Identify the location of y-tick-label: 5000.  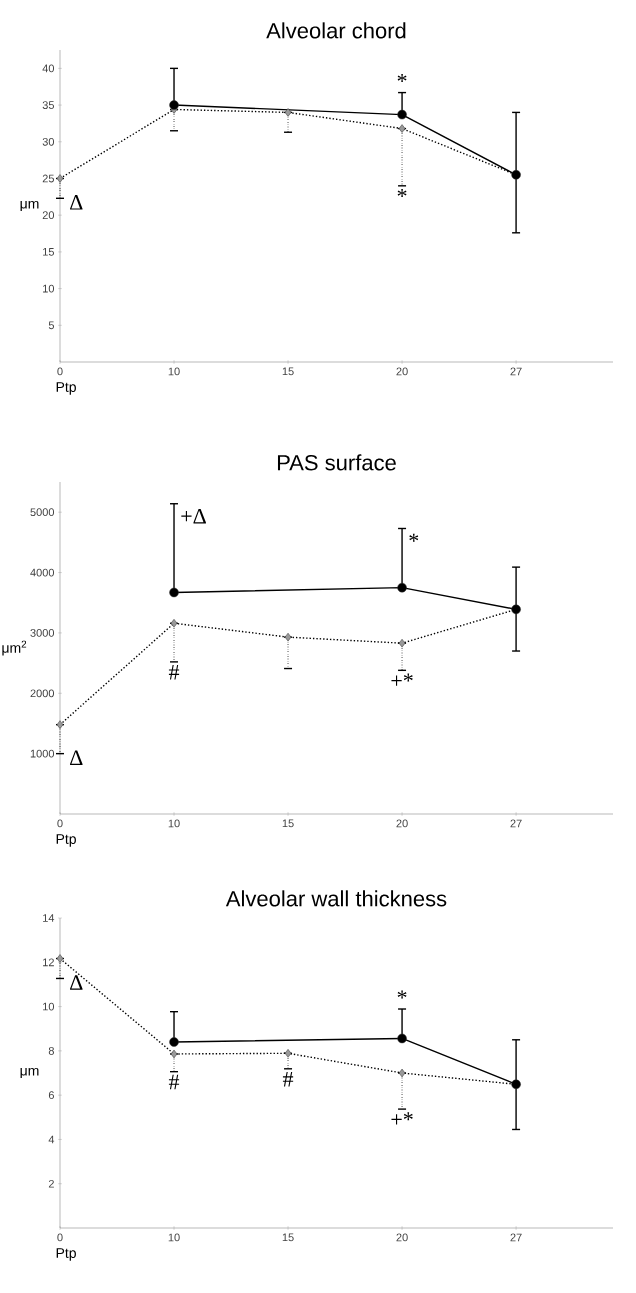
(42, 512).